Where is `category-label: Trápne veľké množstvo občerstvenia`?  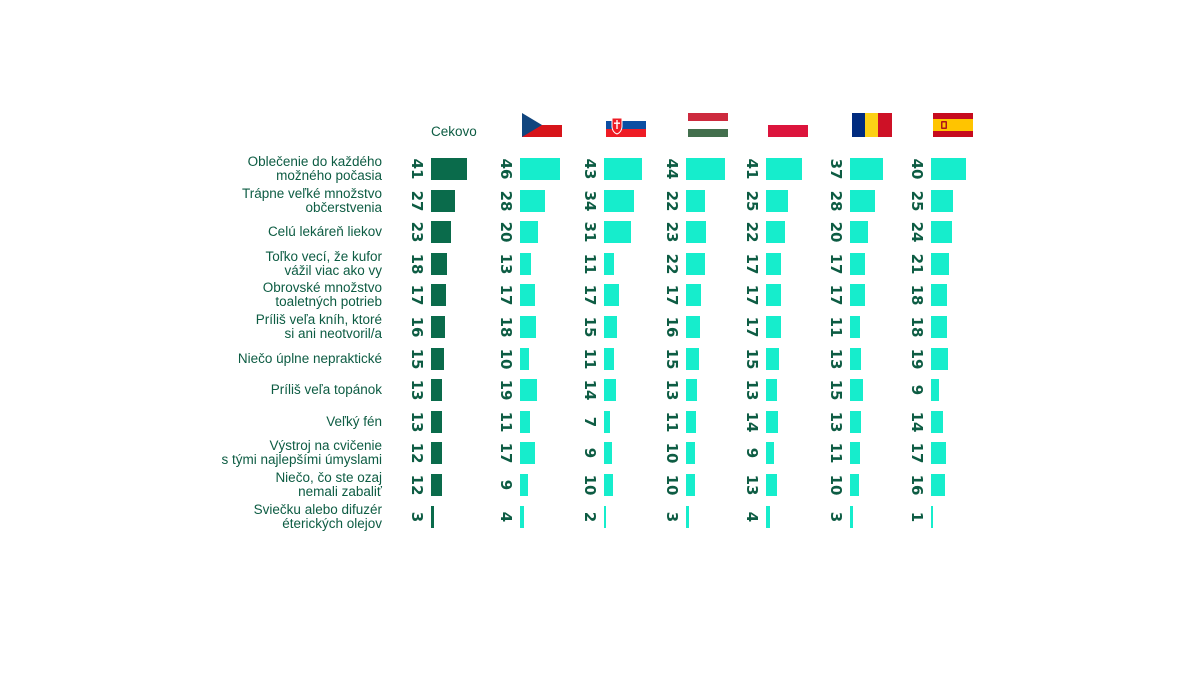
category-label: Trápne veľké množstvo občerstvenia is located at coordinates (267, 200).